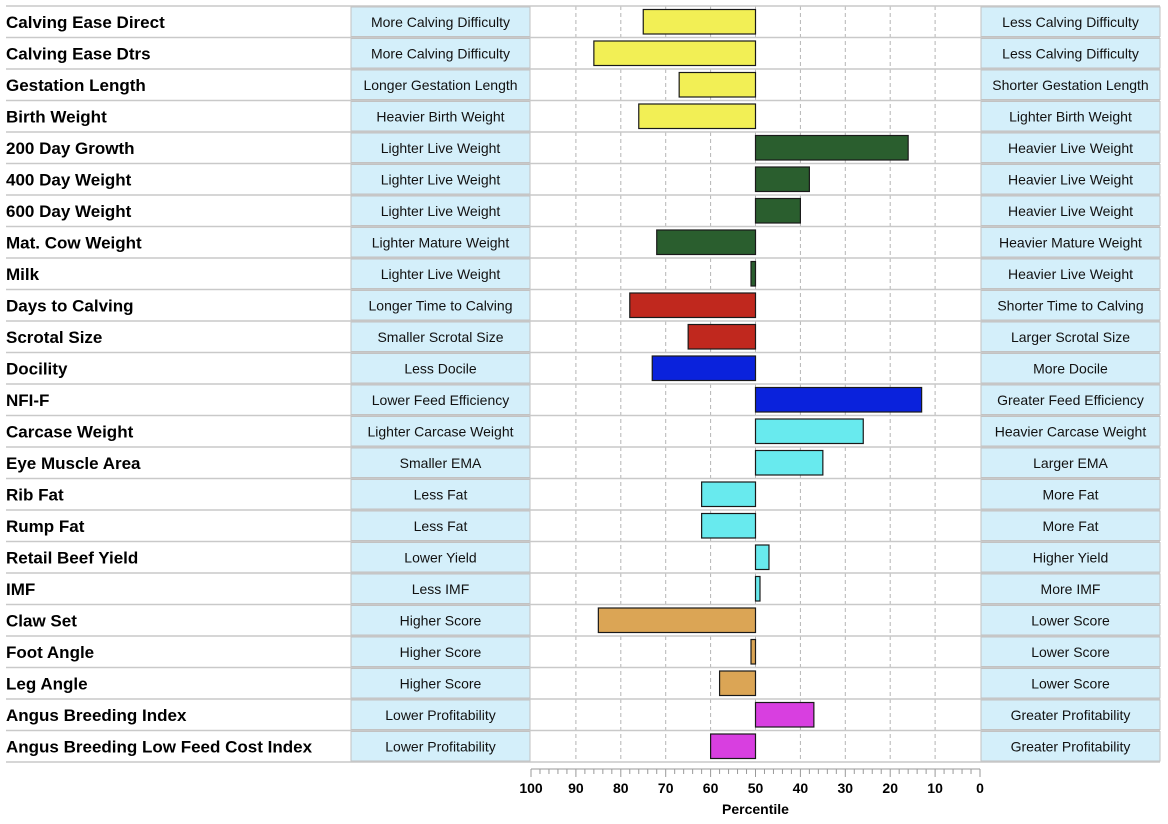 The width and height of the screenshot is (1168, 824). I want to click on chart-row: Leg Angle Higher Score Lower Score, so click(583, 683).